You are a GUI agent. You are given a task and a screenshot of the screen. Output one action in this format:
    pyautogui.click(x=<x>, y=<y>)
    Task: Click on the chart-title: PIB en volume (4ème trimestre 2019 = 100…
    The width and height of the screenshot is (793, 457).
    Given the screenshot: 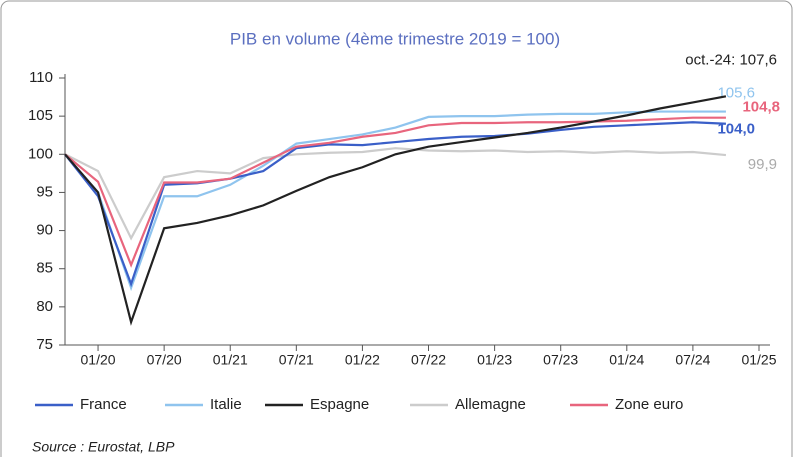 What is the action you would take?
    pyautogui.click(x=395, y=38)
    